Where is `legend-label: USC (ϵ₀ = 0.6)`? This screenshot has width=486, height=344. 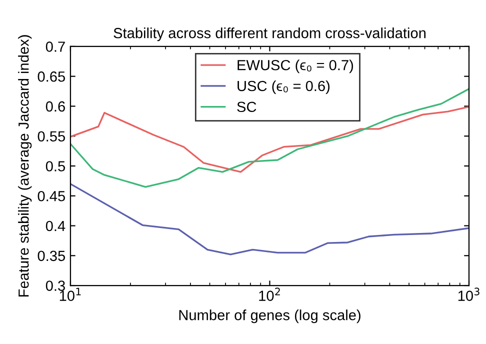
legend-label: USC (ϵ₀ = 0.6) is located at coordinates (284, 87).